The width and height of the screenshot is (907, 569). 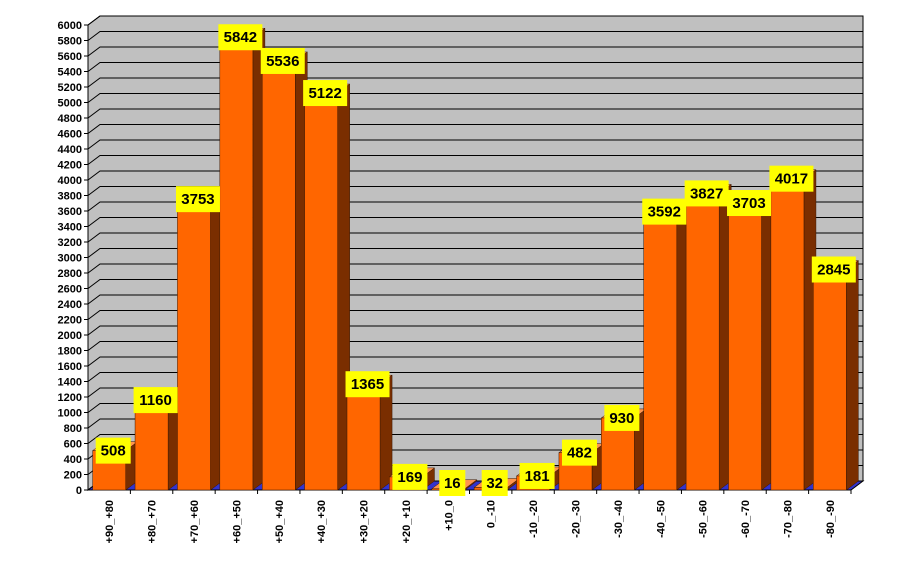 What do you see at coordinates (704, 519) in the screenshot?
I see `x-tick-label: -50_-60` at bounding box center [704, 519].